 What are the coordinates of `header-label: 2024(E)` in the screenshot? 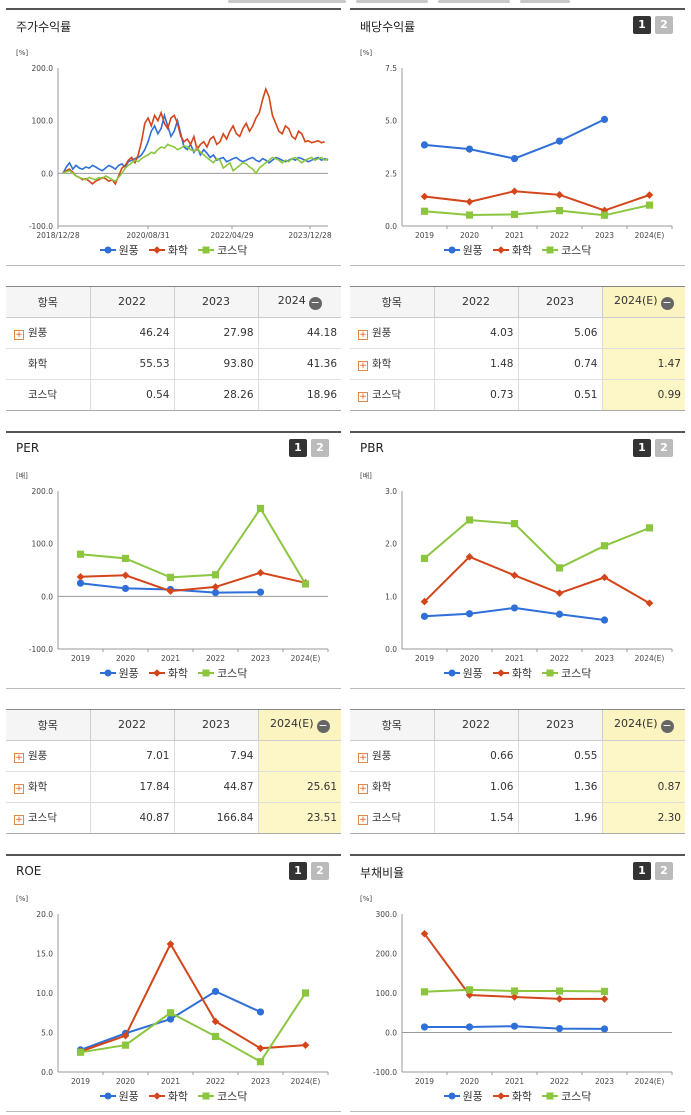 It's located at (291, 723).